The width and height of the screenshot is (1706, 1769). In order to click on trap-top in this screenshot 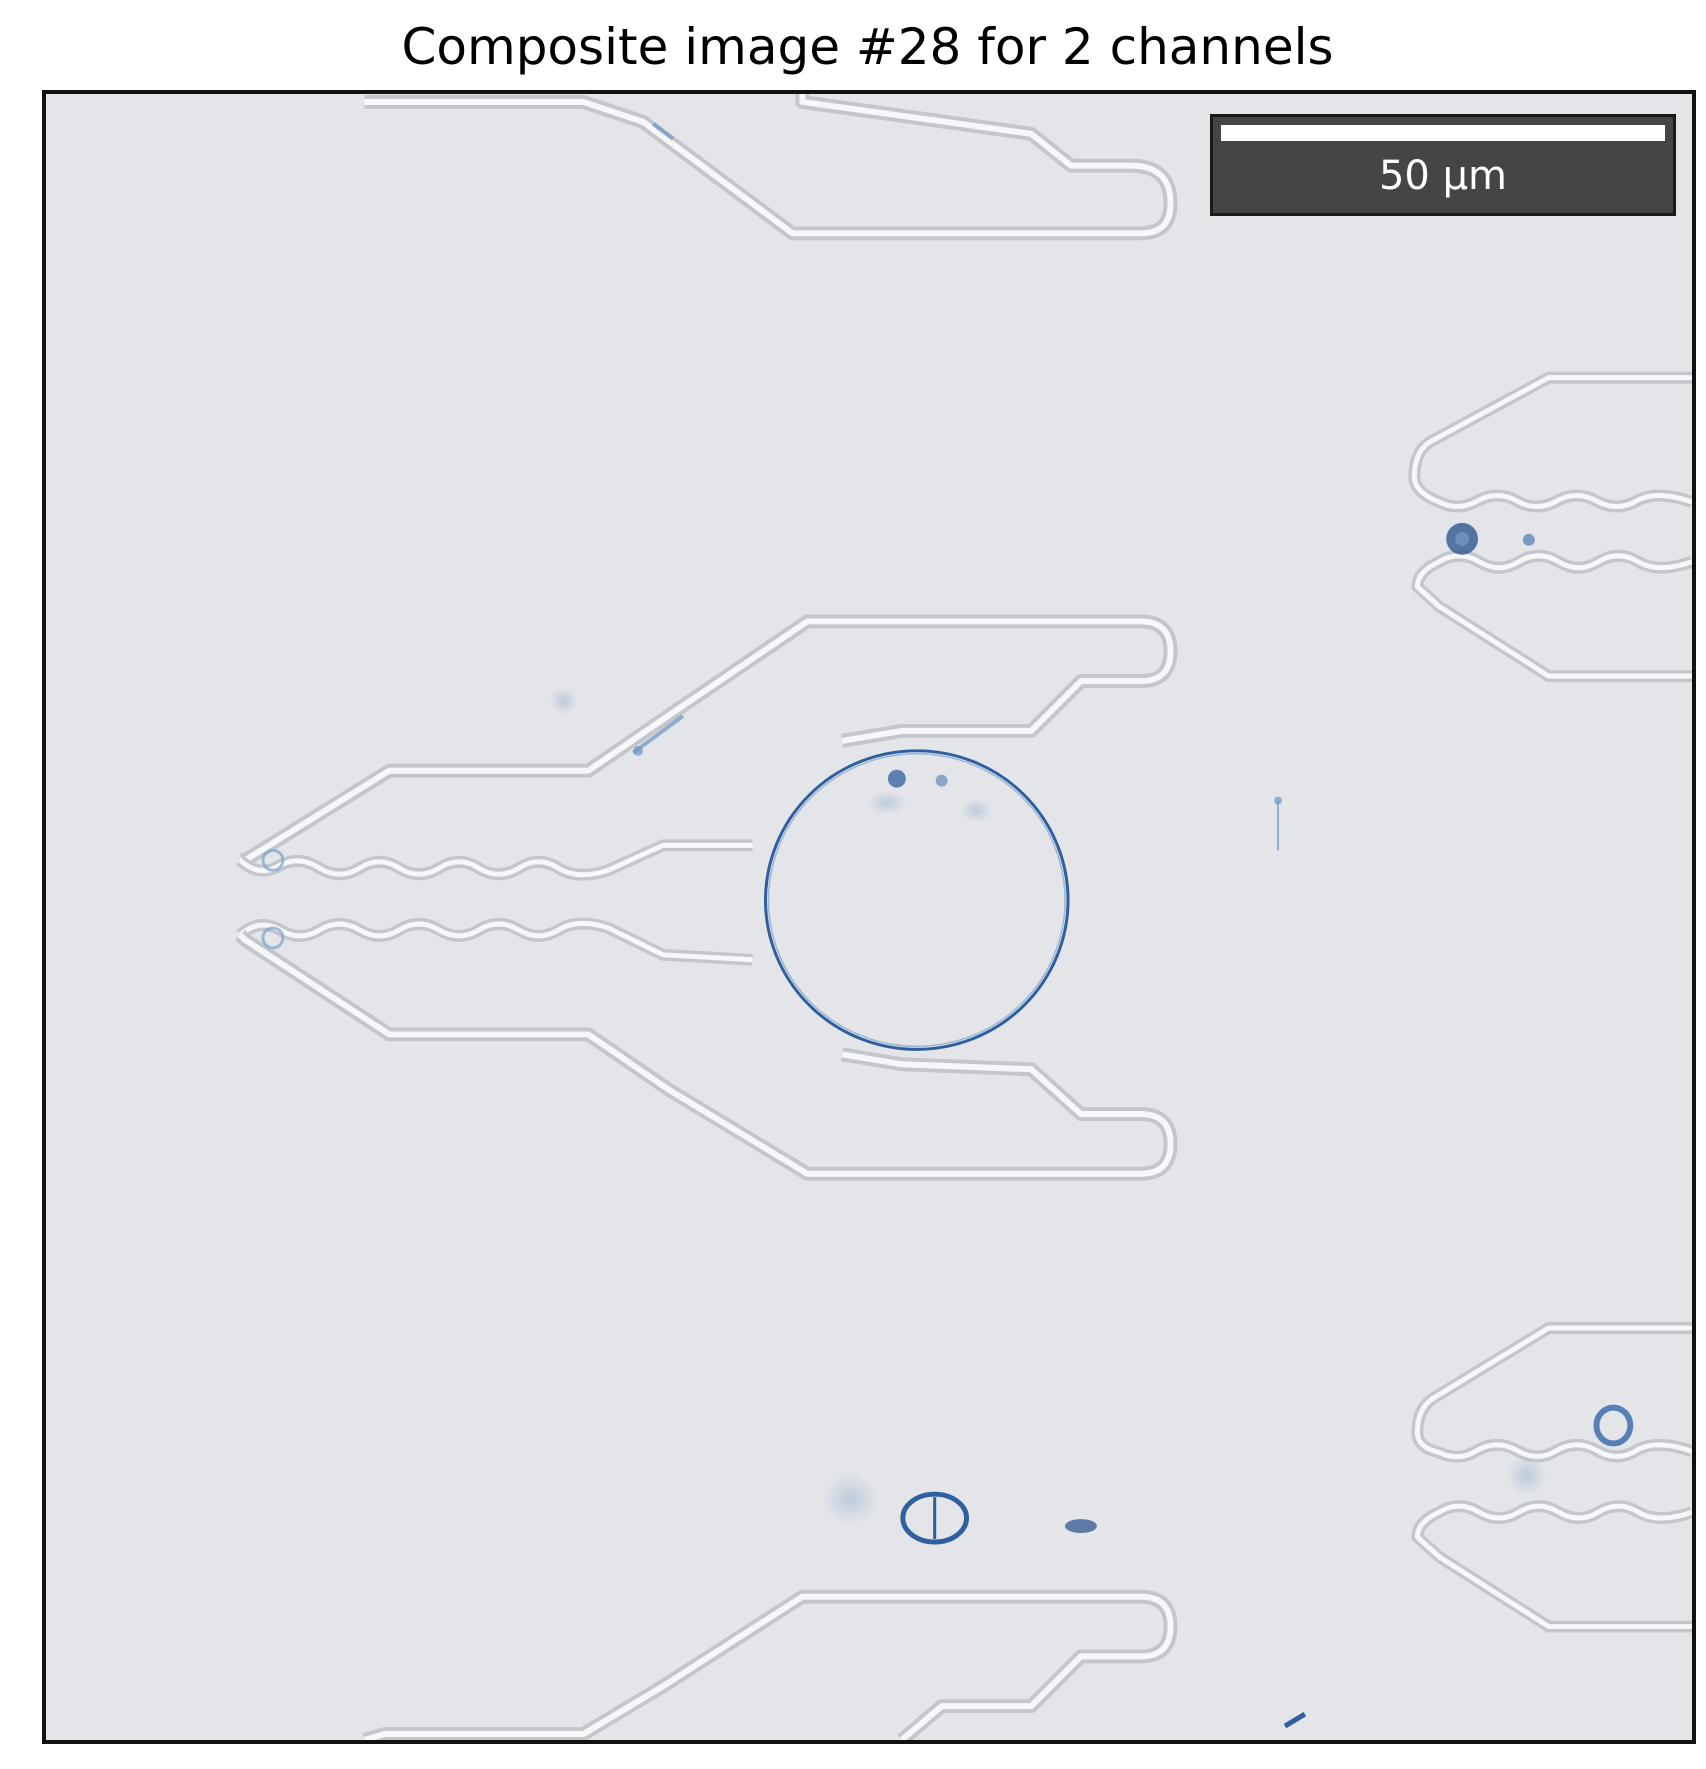, I will do `click(771, 167)`.